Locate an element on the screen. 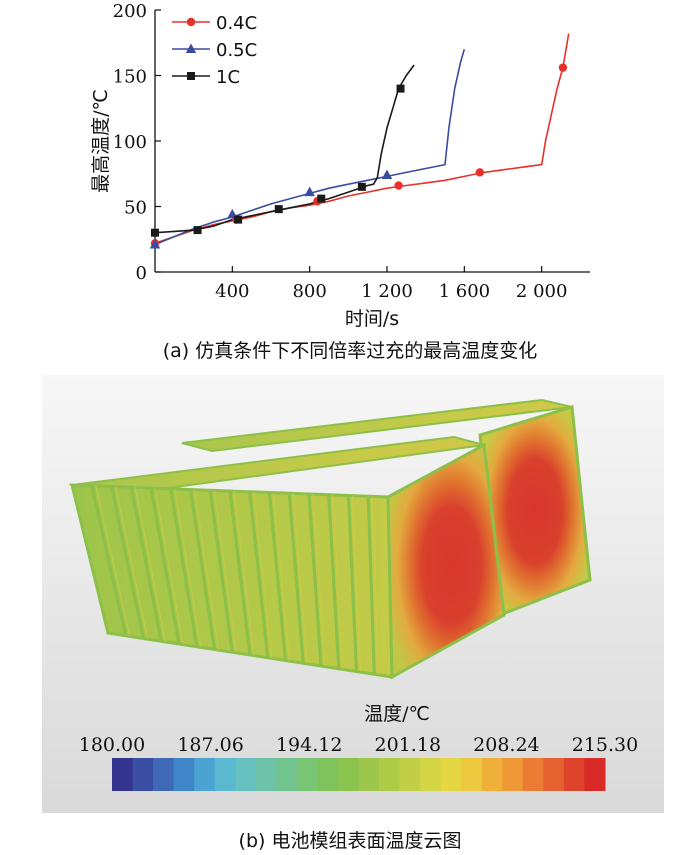 The image size is (700, 855). colorbar-tick-label: 215.30 is located at coordinates (605, 745).